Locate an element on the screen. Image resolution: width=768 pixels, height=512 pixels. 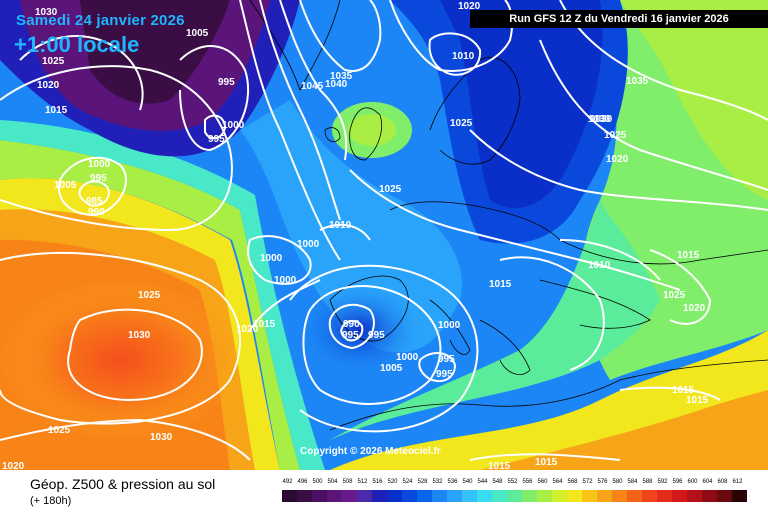
copyright-notice: Copyright © 2026 Meteociel.fr is located at coordinates (370, 451).